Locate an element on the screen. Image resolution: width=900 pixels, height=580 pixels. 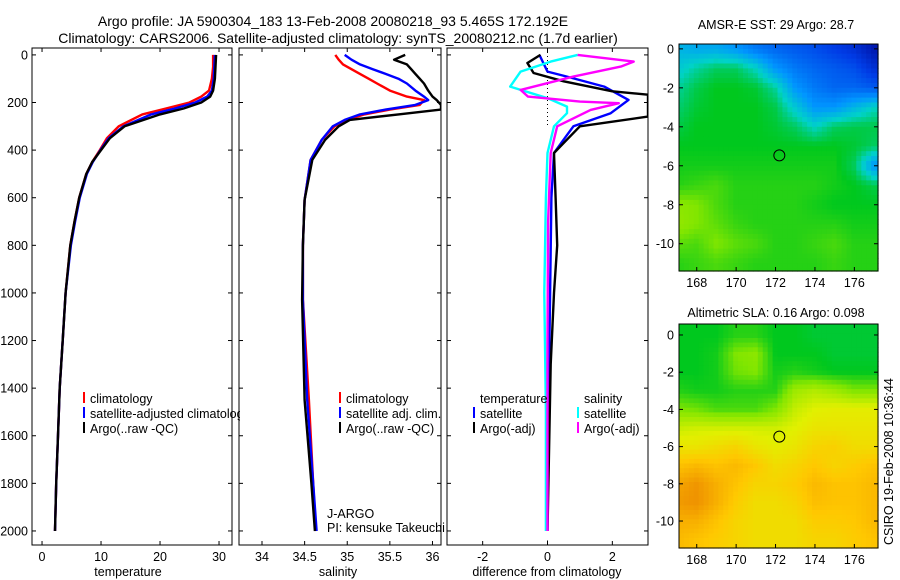
legend-label: satellite-adjusted climatology is located at coordinates (170, 414).